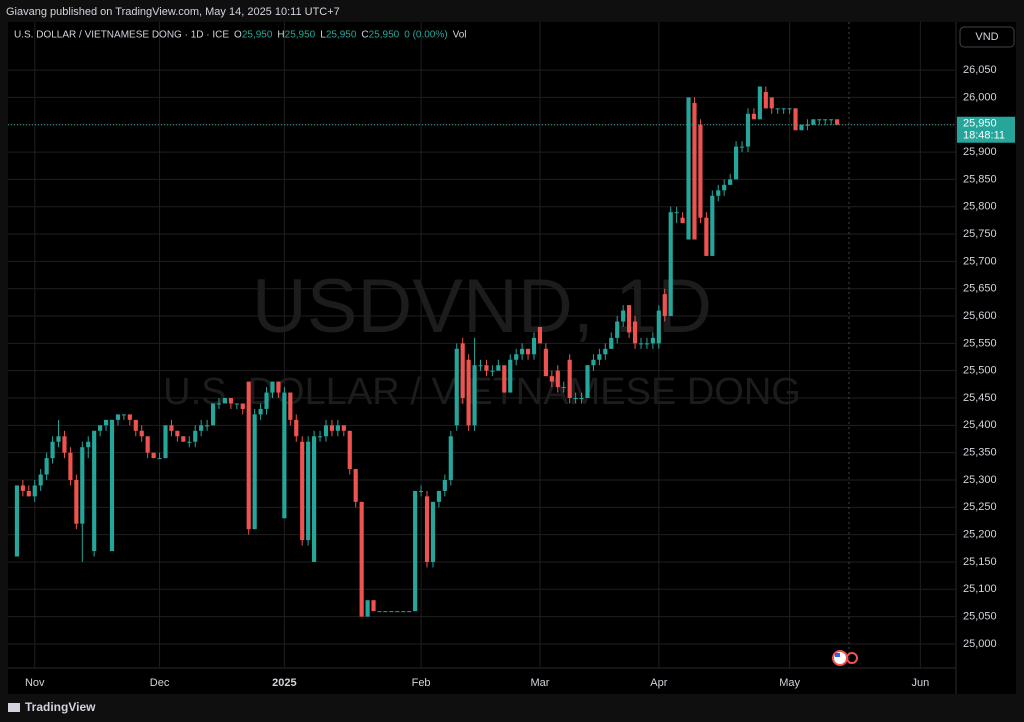  I want to click on legend-text: H, so click(280, 35).